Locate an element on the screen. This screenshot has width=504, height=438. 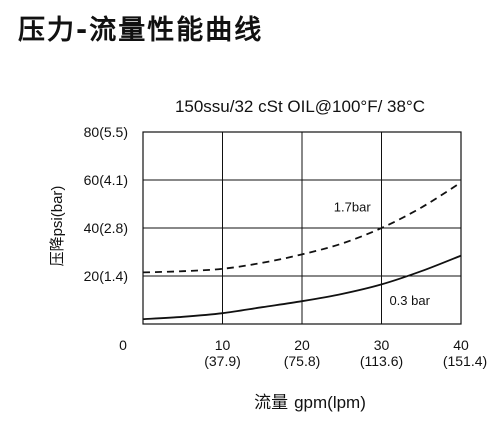
series-labels: 1.7bar 0.3 bar is located at coordinates (382, 253).